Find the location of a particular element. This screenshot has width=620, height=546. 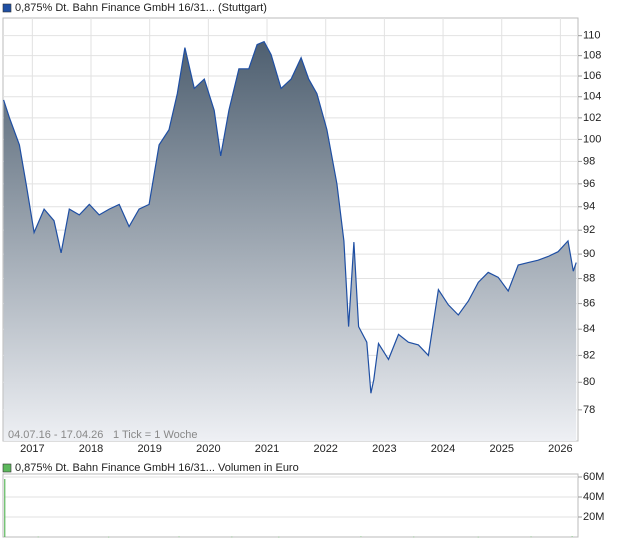

x-tick-label: 2025 is located at coordinates (501, 449).